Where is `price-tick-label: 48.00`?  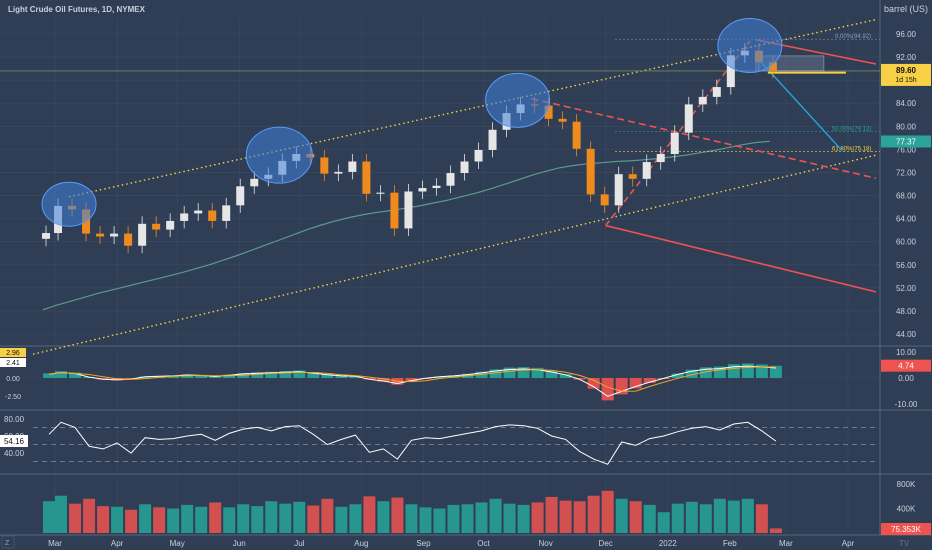 price-tick-label: 48.00 is located at coordinates (906, 311).